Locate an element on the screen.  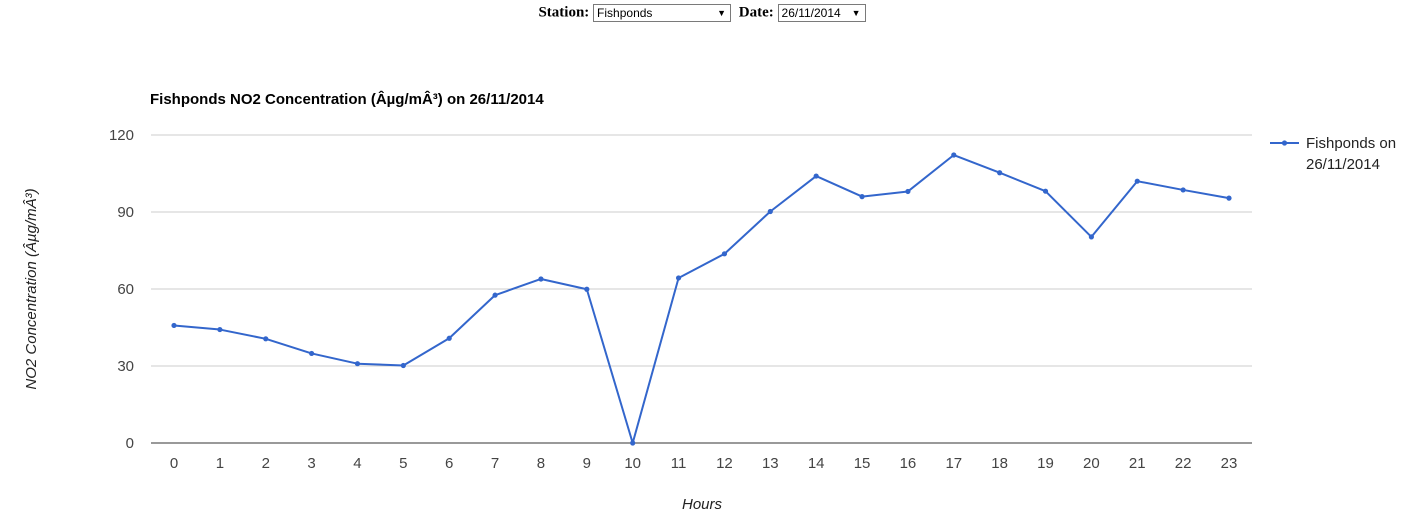
x-tick-label: 0 is located at coordinates (174, 463).